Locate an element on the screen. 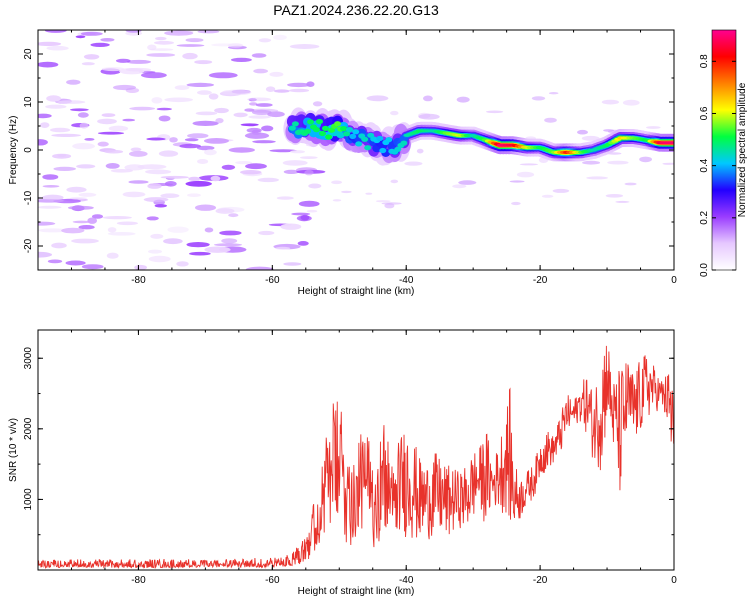 This screenshot has height=600, width=750. x-tick-label: -20 is located at coordinates (540, 280).